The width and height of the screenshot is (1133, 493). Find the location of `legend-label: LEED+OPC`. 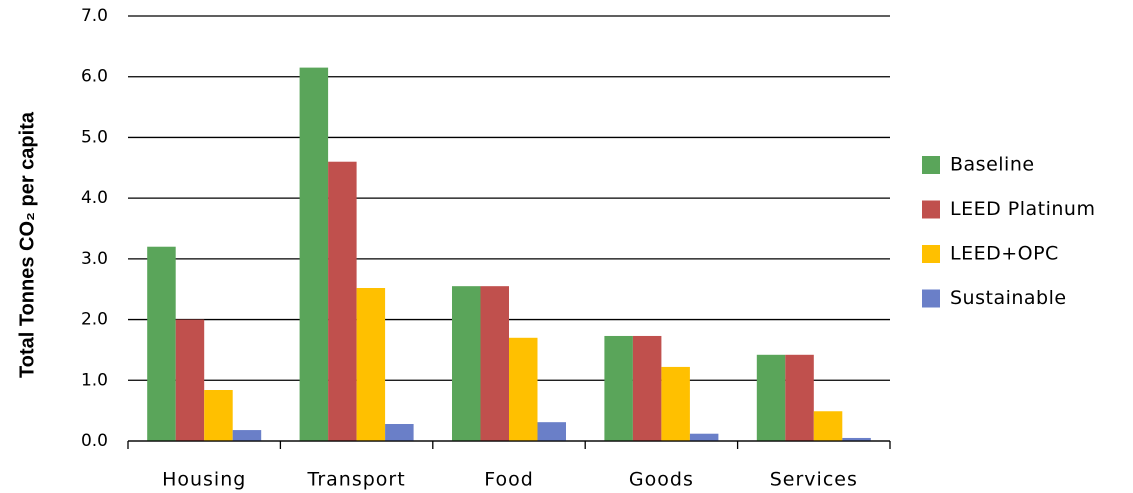

legend-label: LEED+OPC is located at coordinates (1004, 254).